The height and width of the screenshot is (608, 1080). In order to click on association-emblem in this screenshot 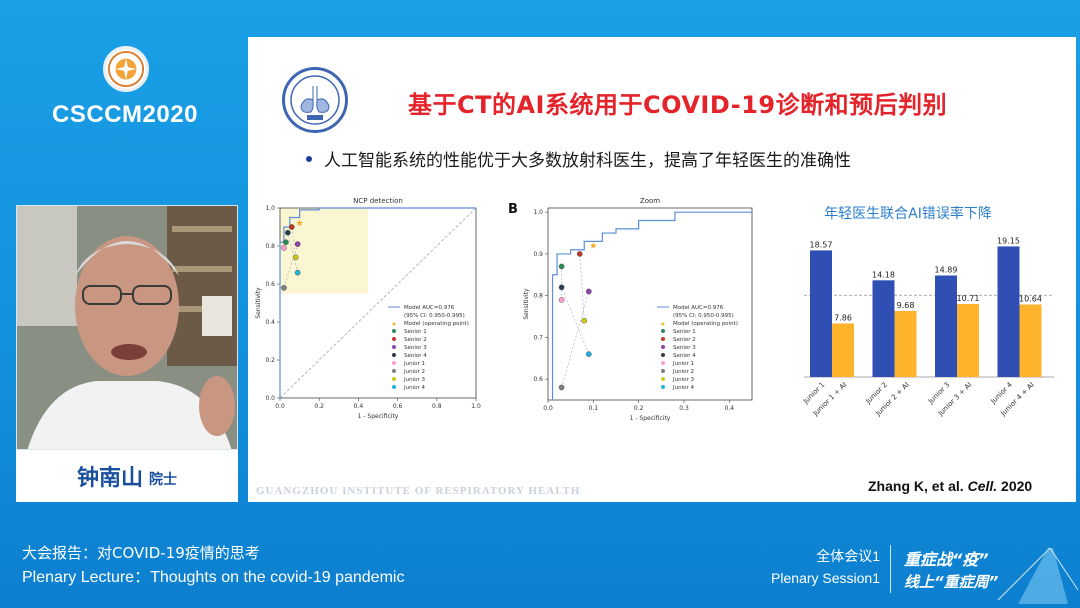, I will do `click(126, 69)`.